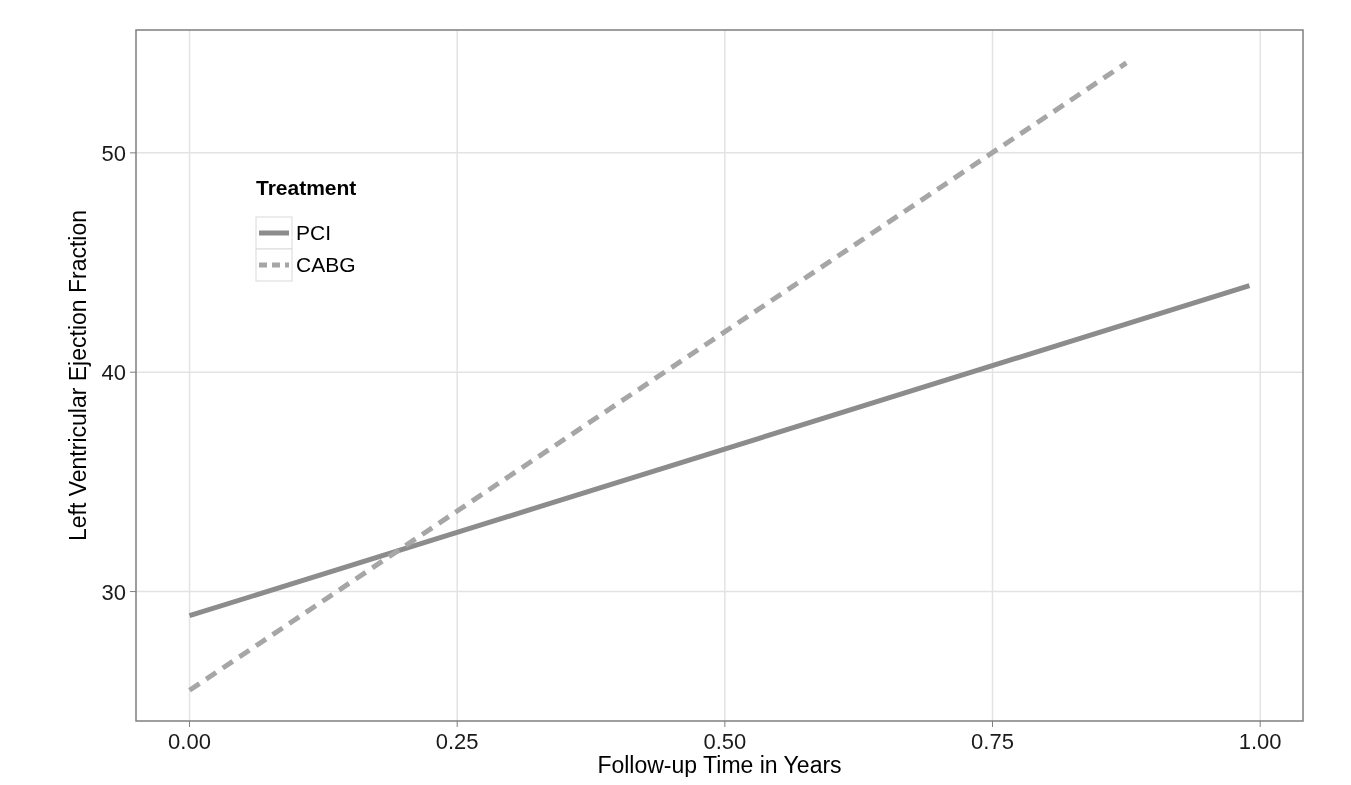 This screenshot has height=785, width=1351. Describe the element at coordinates (1260, 741) in the screenshot. I see `x-tick-label: 1.00` at that location.